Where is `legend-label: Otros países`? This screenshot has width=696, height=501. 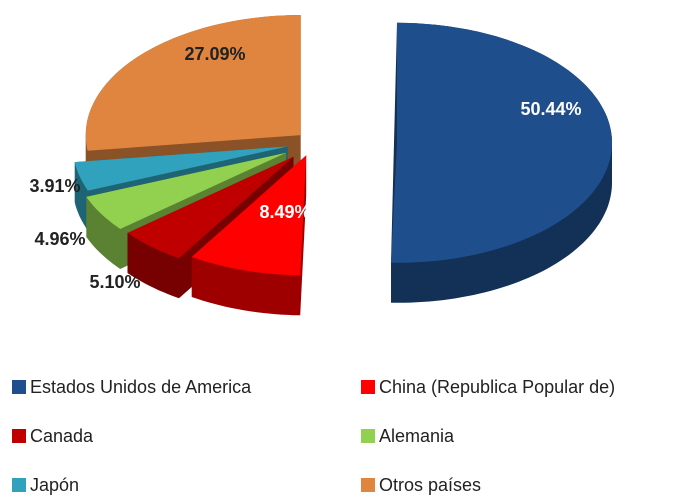 legend-label: Otros países is located at coordinates (430, 485).